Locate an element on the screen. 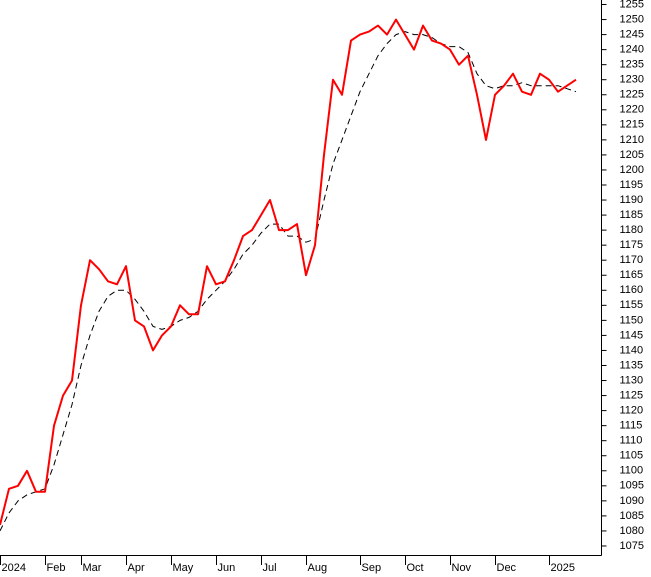 The height and width of the screenshot is (577, 651). y-tick-label: 1240 is located at coordinates (632, 50).